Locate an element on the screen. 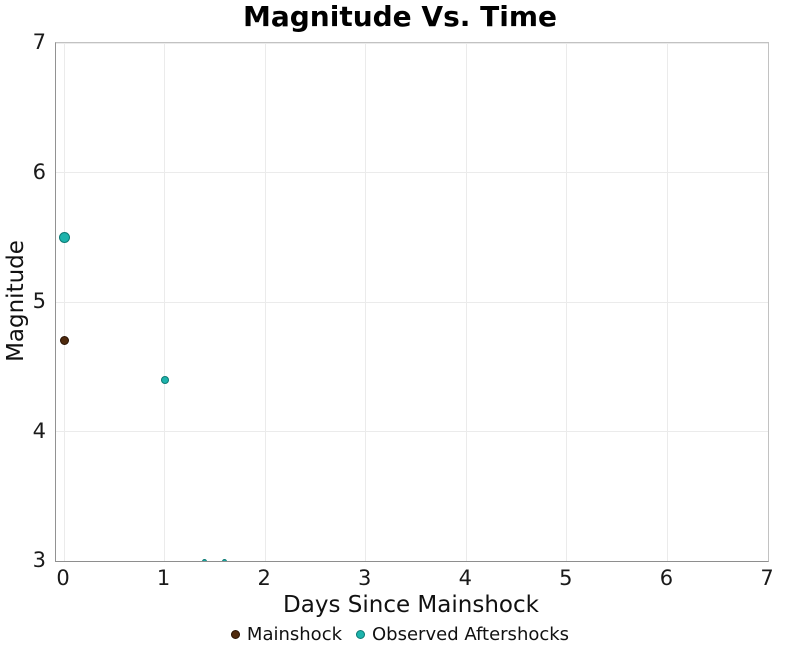 The height and width of the screenshot is (650, 800). x-tick-label: 0 is located at coordinates (63, 578).